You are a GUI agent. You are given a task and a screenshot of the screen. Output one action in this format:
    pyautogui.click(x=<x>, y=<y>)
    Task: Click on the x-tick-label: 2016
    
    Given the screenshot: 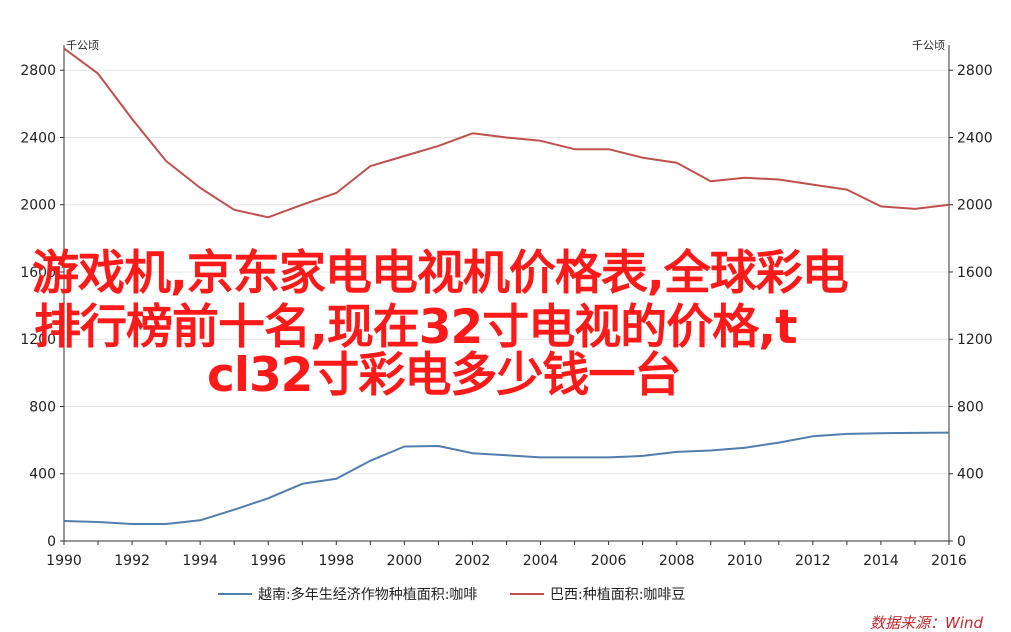 What is the action you would take?
    pyautogui.click(x=949, y=561)
    